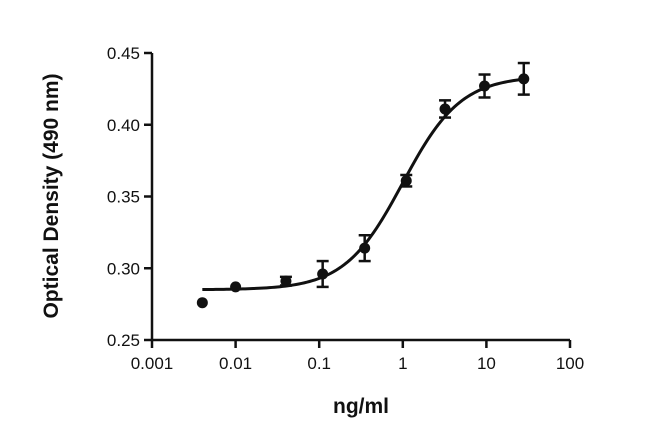  Describe the element at coordinates (123, 53) in the screenshot. I see `y-tick-label: 0.45` at that location.